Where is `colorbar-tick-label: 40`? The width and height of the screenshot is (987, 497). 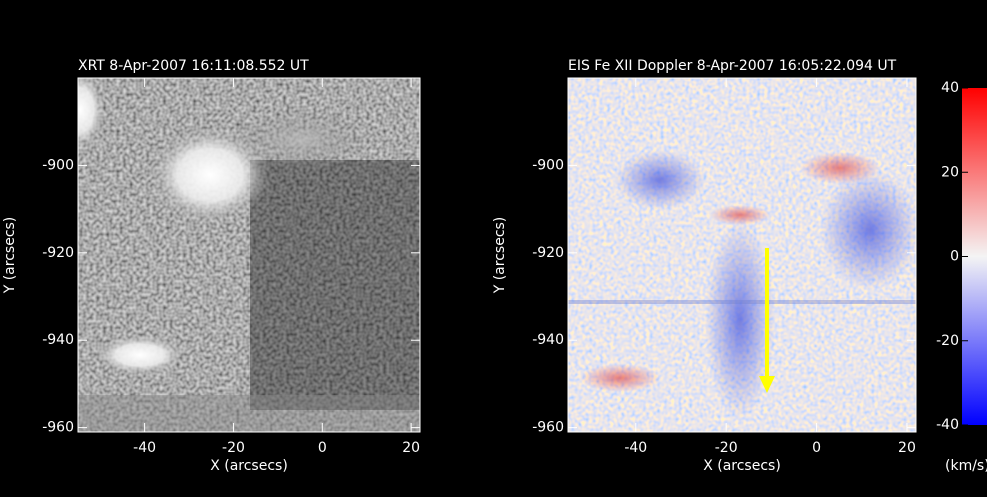
colorbar-tick-label: 40 is located at coordinates (950, 88).